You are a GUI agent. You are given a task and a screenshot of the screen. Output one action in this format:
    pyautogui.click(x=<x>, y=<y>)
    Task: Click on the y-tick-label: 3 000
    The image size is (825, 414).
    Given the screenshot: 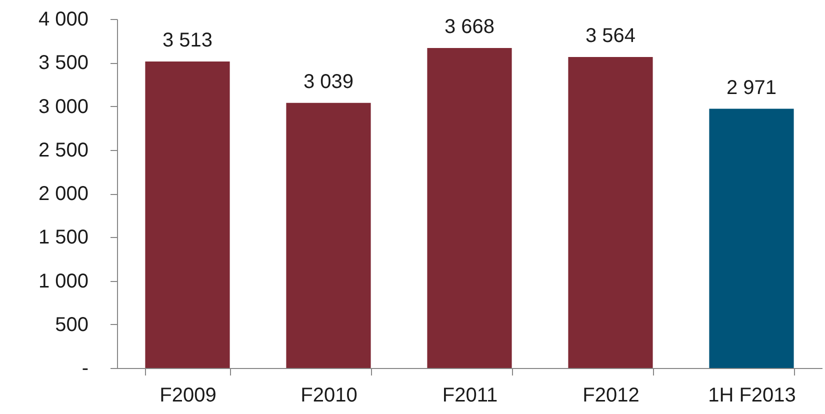 What is the action you would take?
    pyautogui.click(x=63, y=107)
    